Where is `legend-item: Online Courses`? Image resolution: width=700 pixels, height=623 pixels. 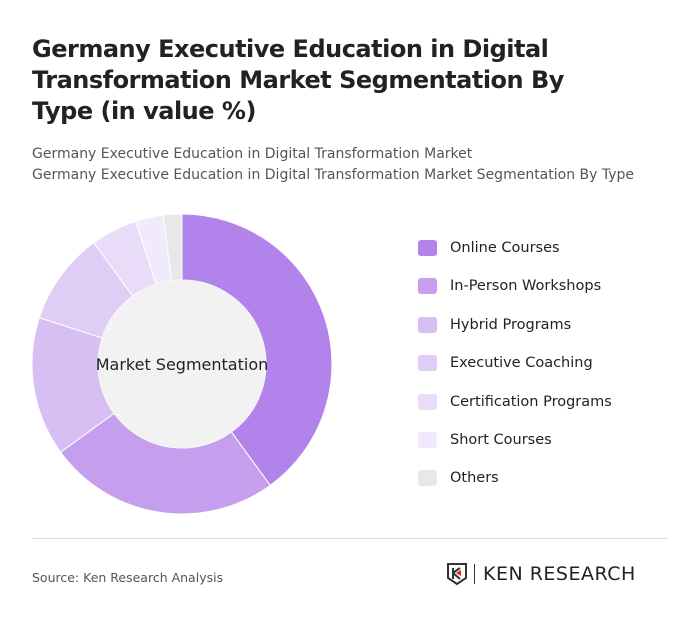 legend-item: Online Courses is located at coordinates (489, 248).